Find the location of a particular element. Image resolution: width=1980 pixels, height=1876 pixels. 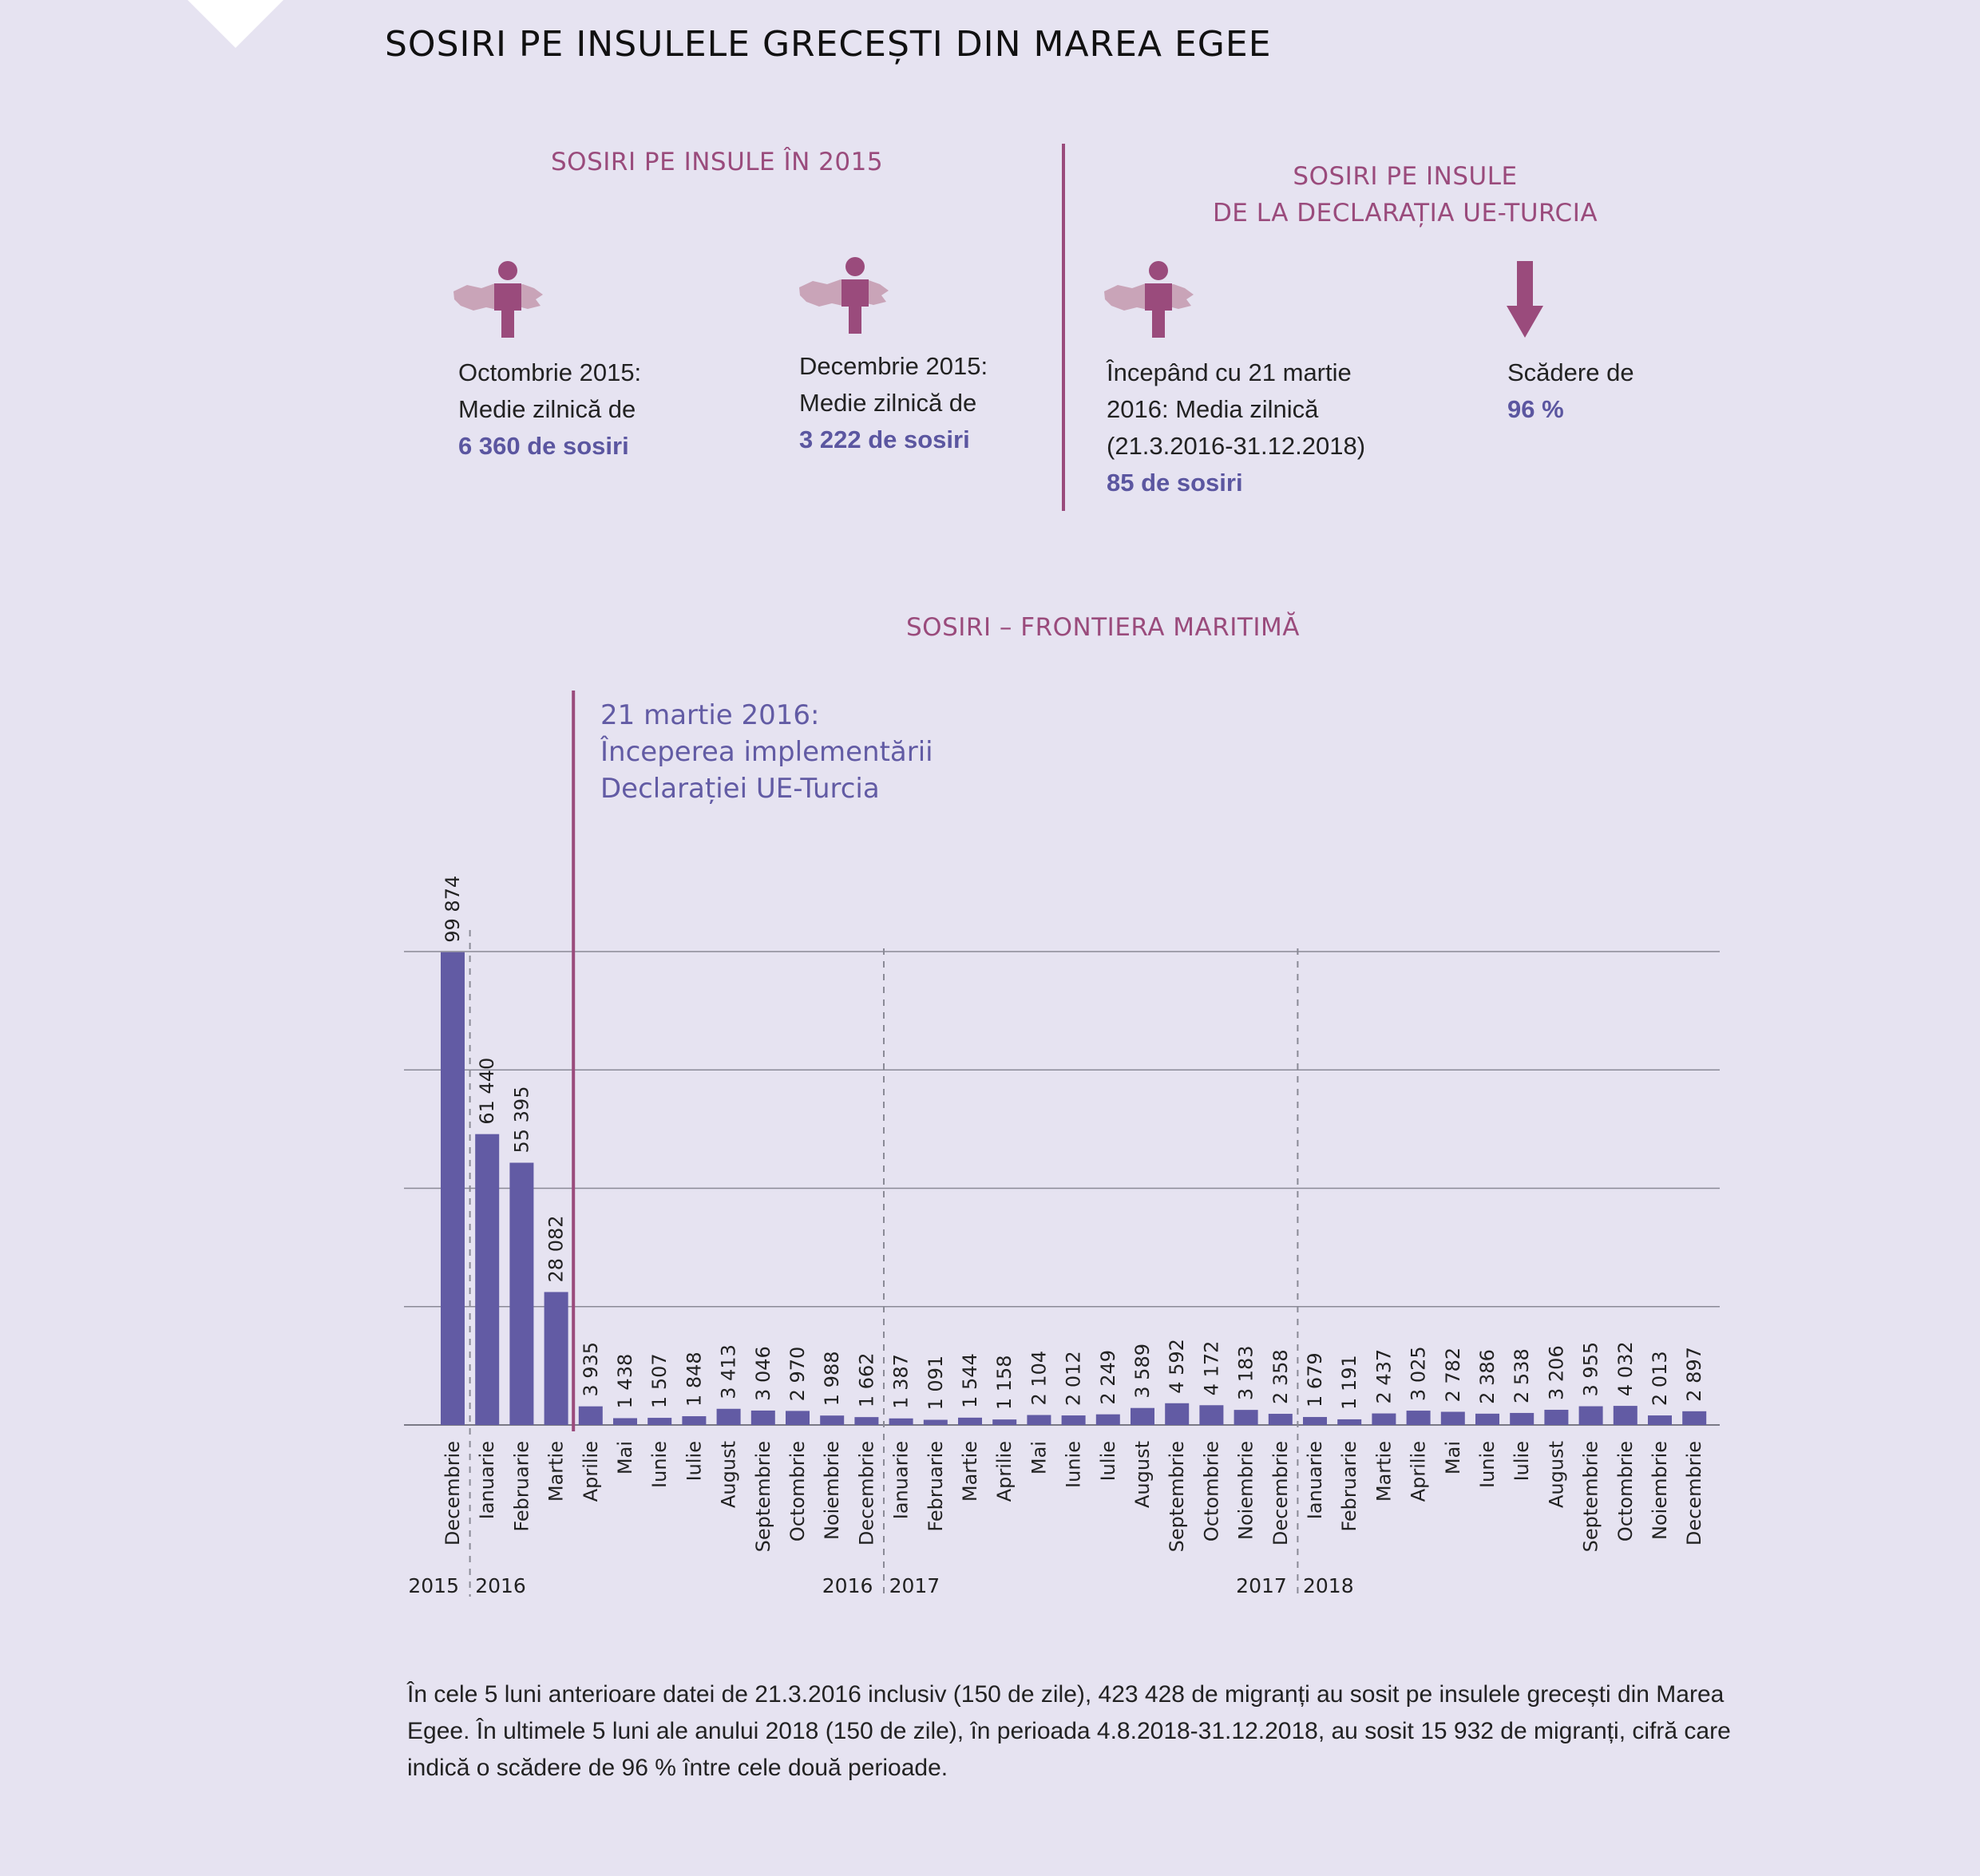

panel-2015-title: SOSIRI PE INSULE ÎN 2015 is located at coordinates (717, 162).